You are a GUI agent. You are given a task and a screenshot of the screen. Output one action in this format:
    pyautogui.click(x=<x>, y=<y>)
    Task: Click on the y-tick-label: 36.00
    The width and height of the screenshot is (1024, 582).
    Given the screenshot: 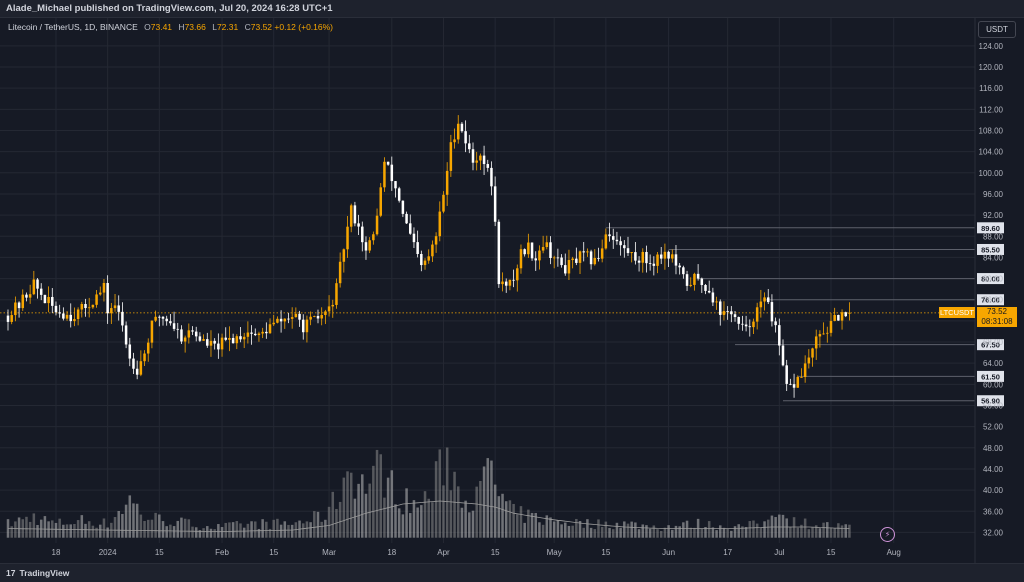 What is the action you would take?
    pyautogui.click(x=993, y=511)
    